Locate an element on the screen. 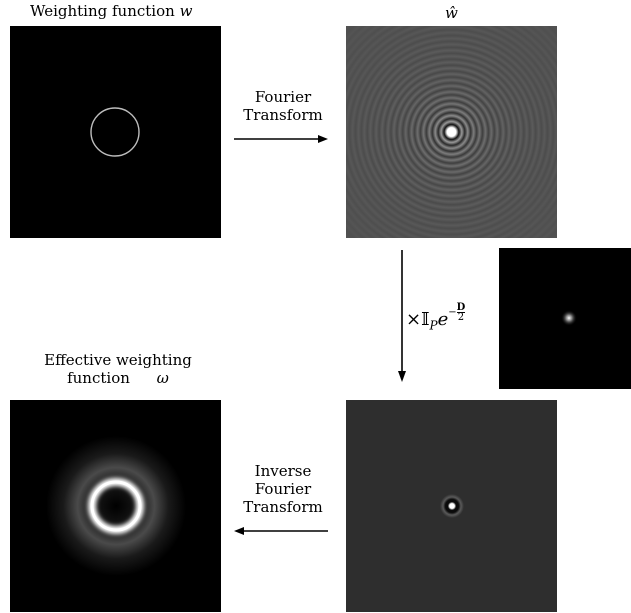  multiply-exp-den: 2 is located at coordinates (461, 317).